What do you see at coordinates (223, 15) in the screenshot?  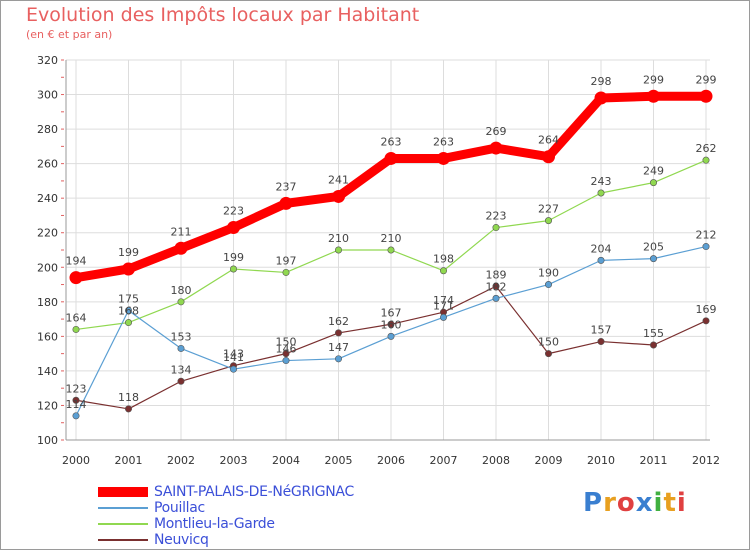 I see `chart-title: Evolution des Impôts locaux par Habitant` at bounding box center [223, 15].